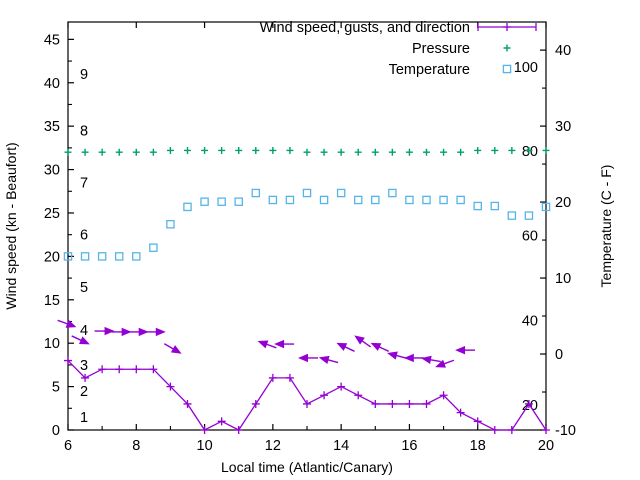 The image size is (640, 480). I want to click on legend-key-wind-ends, so click(507, 27).